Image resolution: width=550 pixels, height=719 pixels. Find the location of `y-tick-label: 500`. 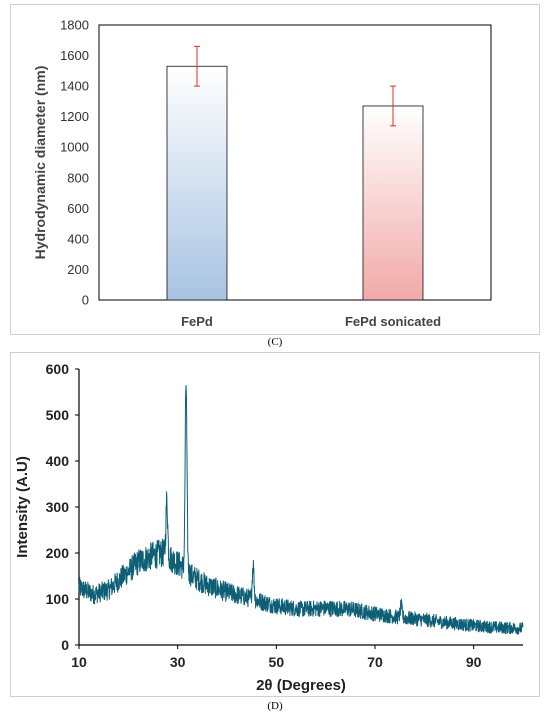

y-tick-label: 500 is located at coordinates (58, 415).